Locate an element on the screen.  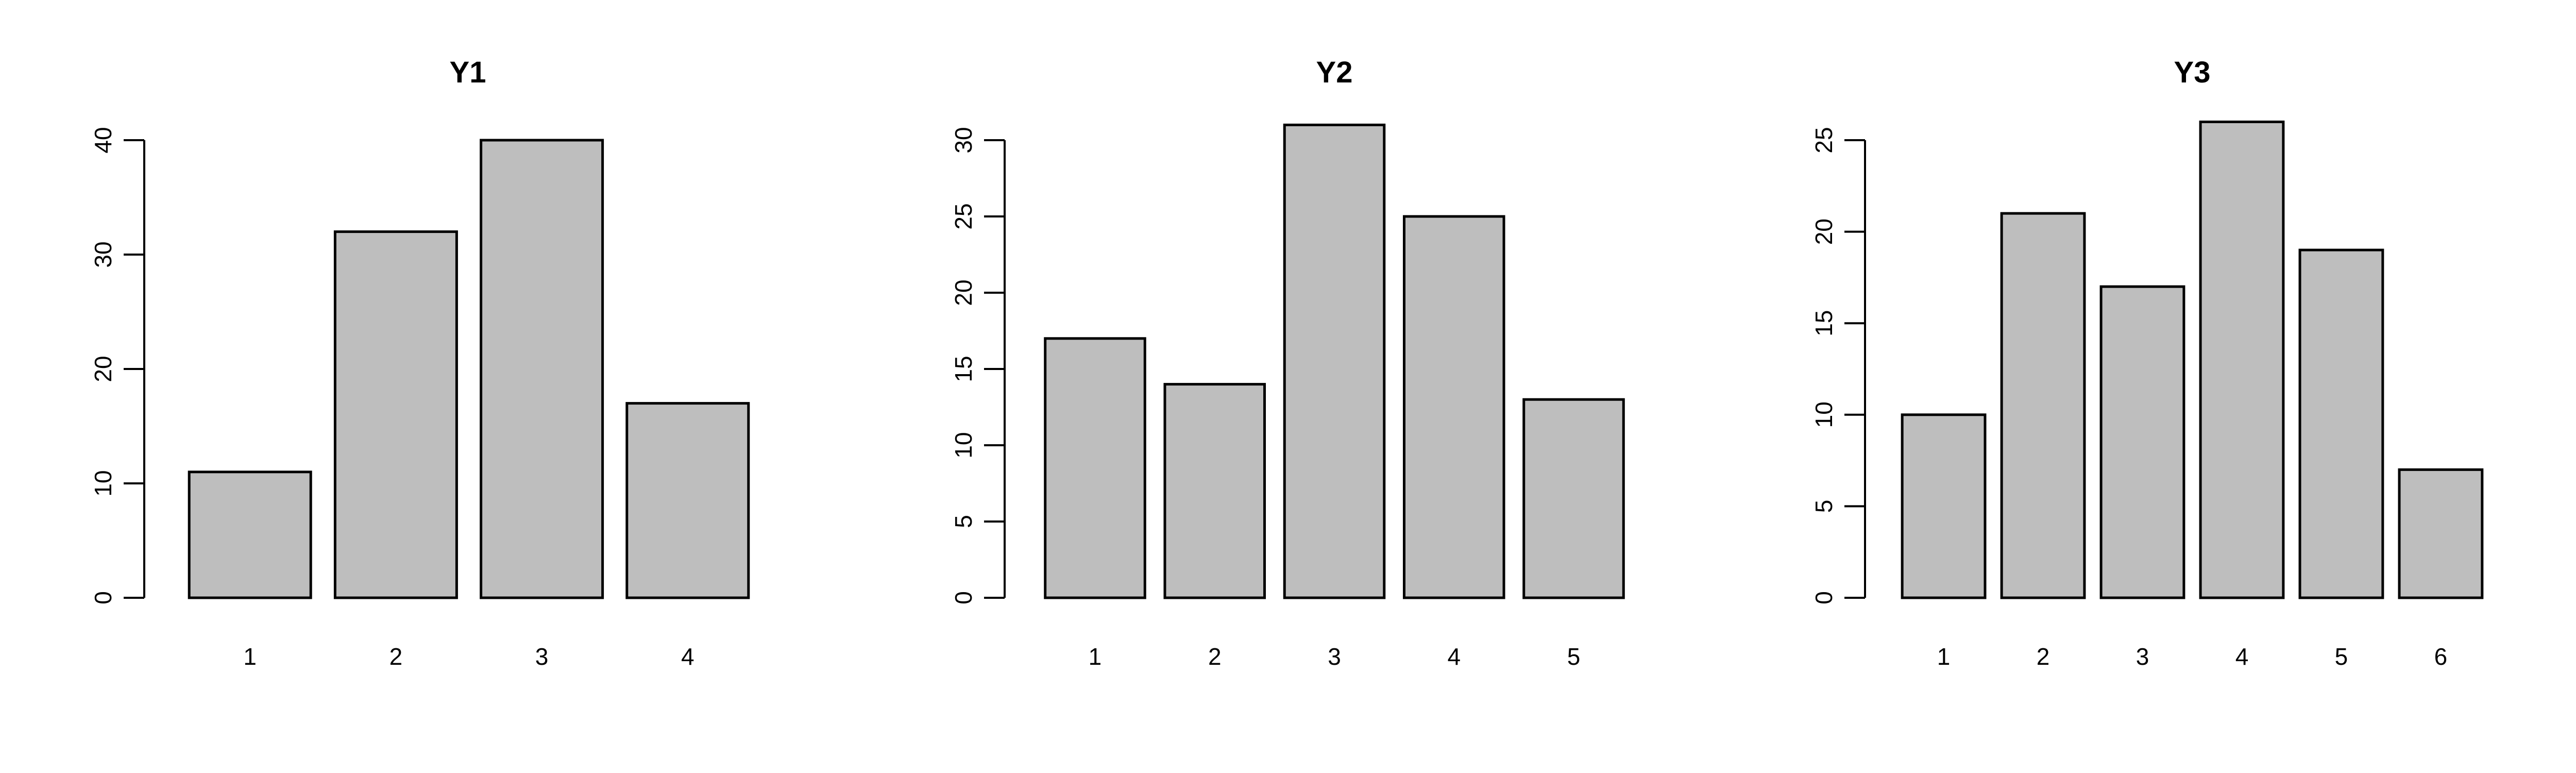
x-category-label: 6 is located at coordinates (2441, 656).